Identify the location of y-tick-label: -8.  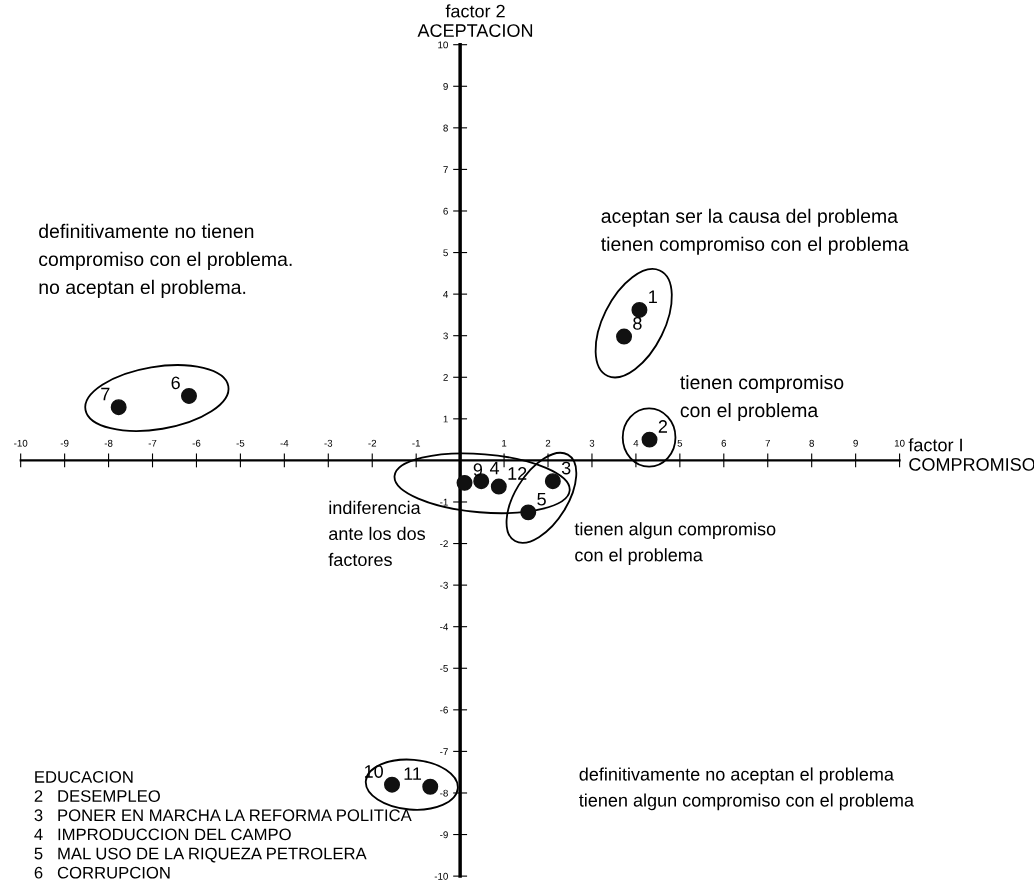
(444, 793).